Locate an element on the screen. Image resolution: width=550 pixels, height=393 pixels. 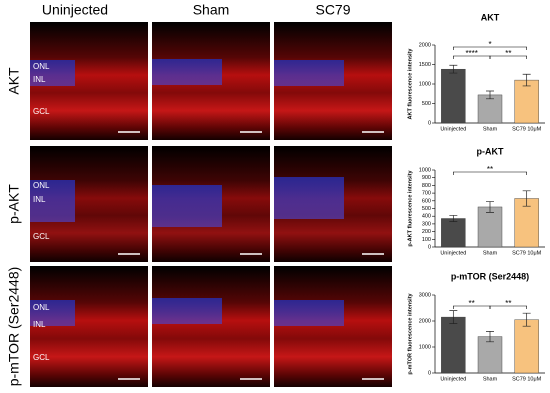
y-axis-label: AKT fluorescence intensity is located at coordinates (410, 84).